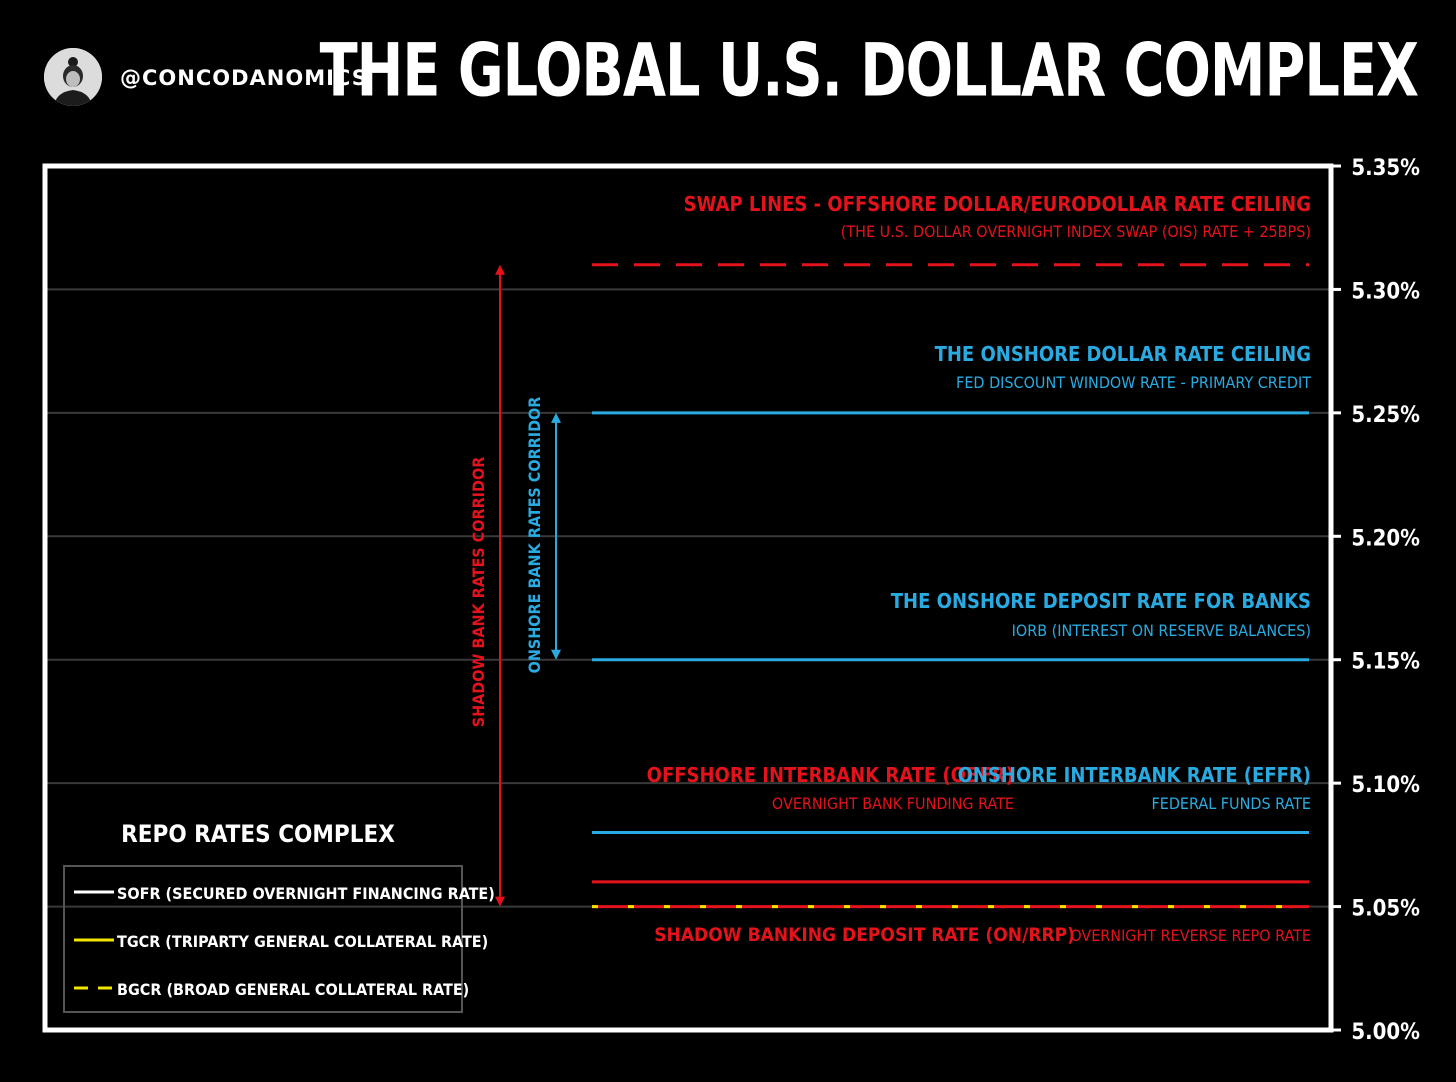 The image size is (1456, 1082). I want to click on legend-box, so click(263, 939).